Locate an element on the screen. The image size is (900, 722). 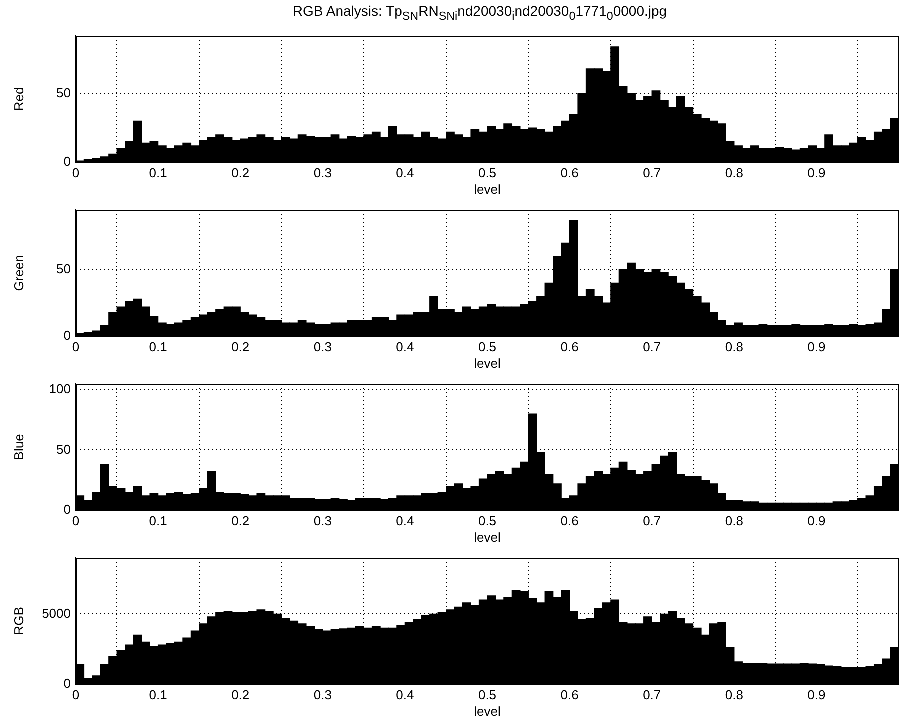
y-axis-title: Blue is located at coordinates (18, 447).